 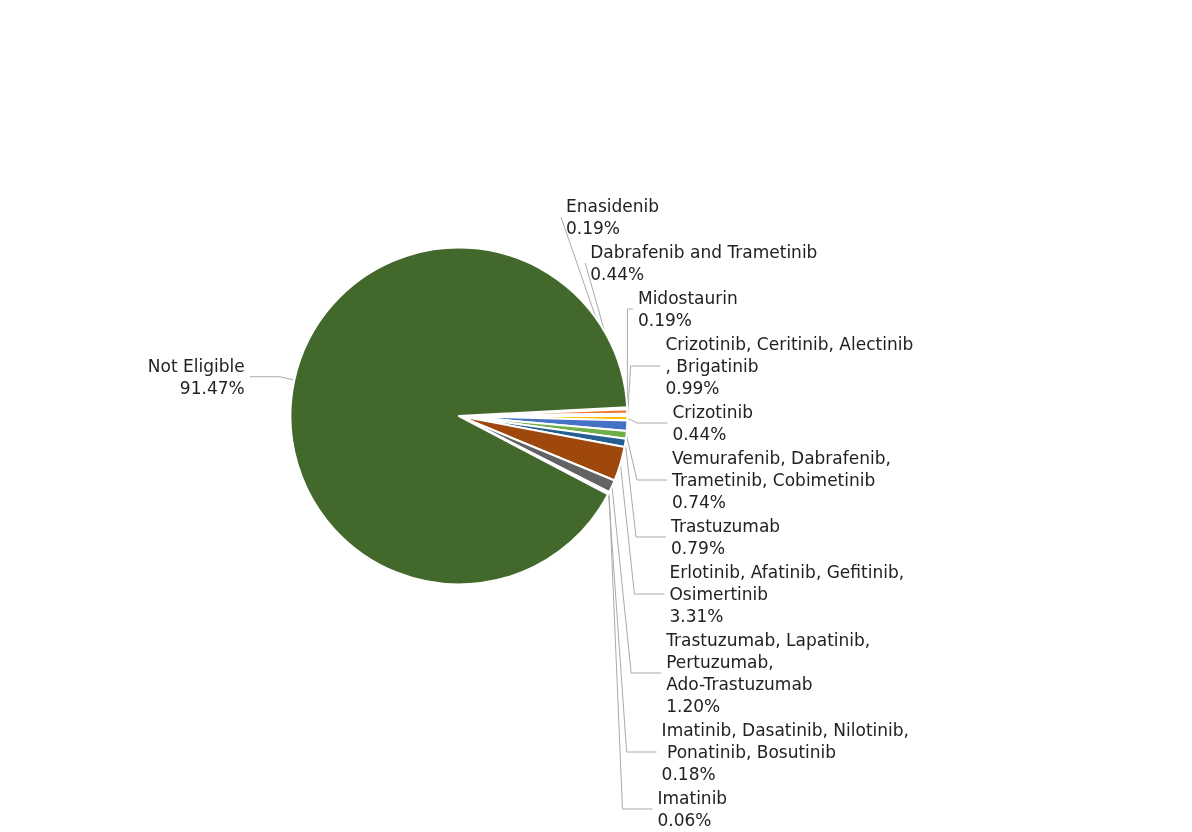 I want to click on data-label: 1.20%, so click(x=693, y=706).